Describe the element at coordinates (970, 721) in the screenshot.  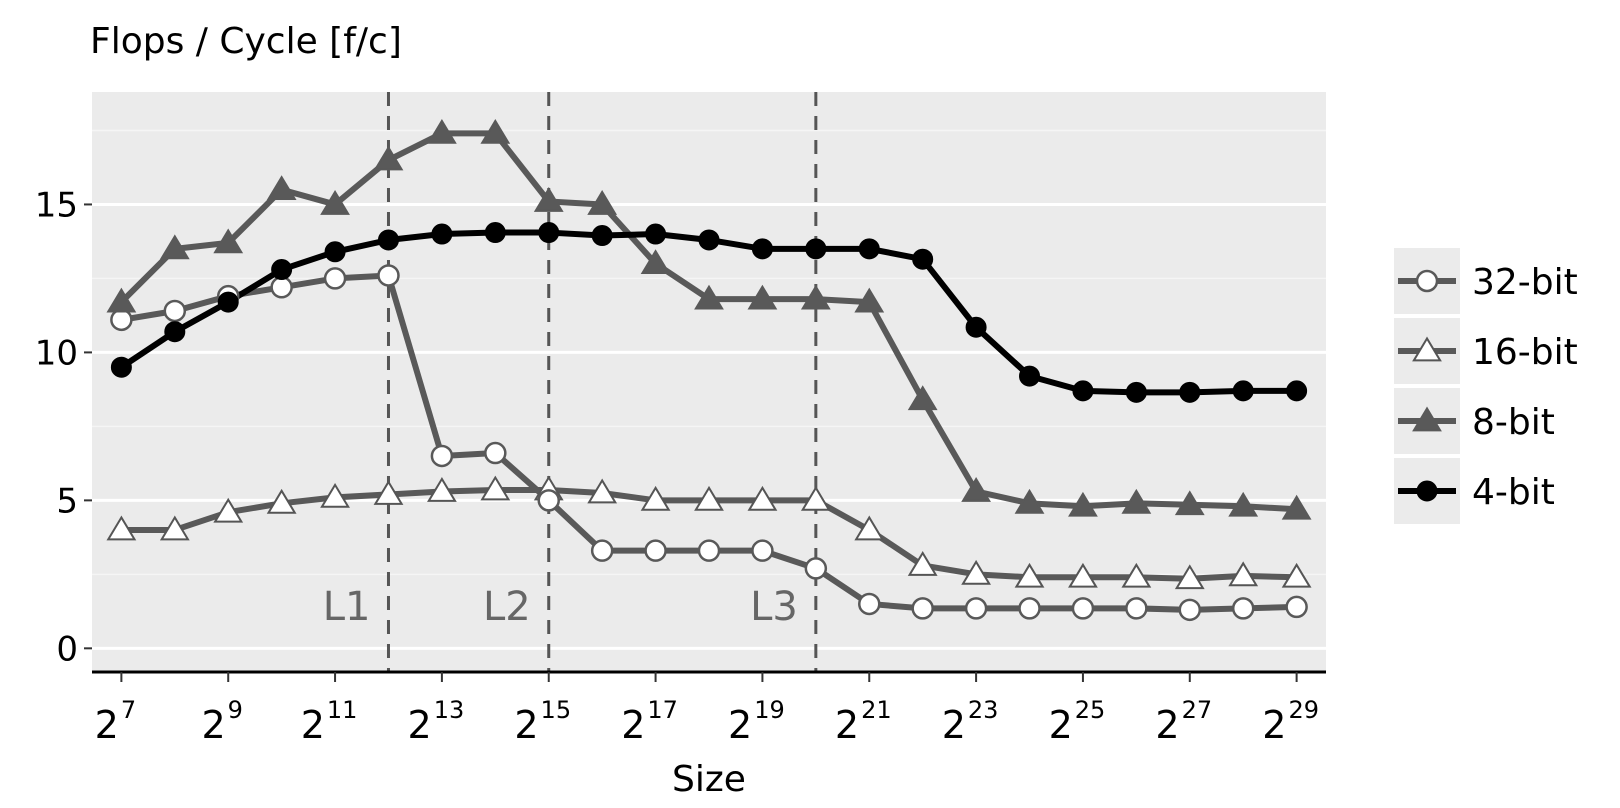
I see `x-tick-label: 223` at that location.